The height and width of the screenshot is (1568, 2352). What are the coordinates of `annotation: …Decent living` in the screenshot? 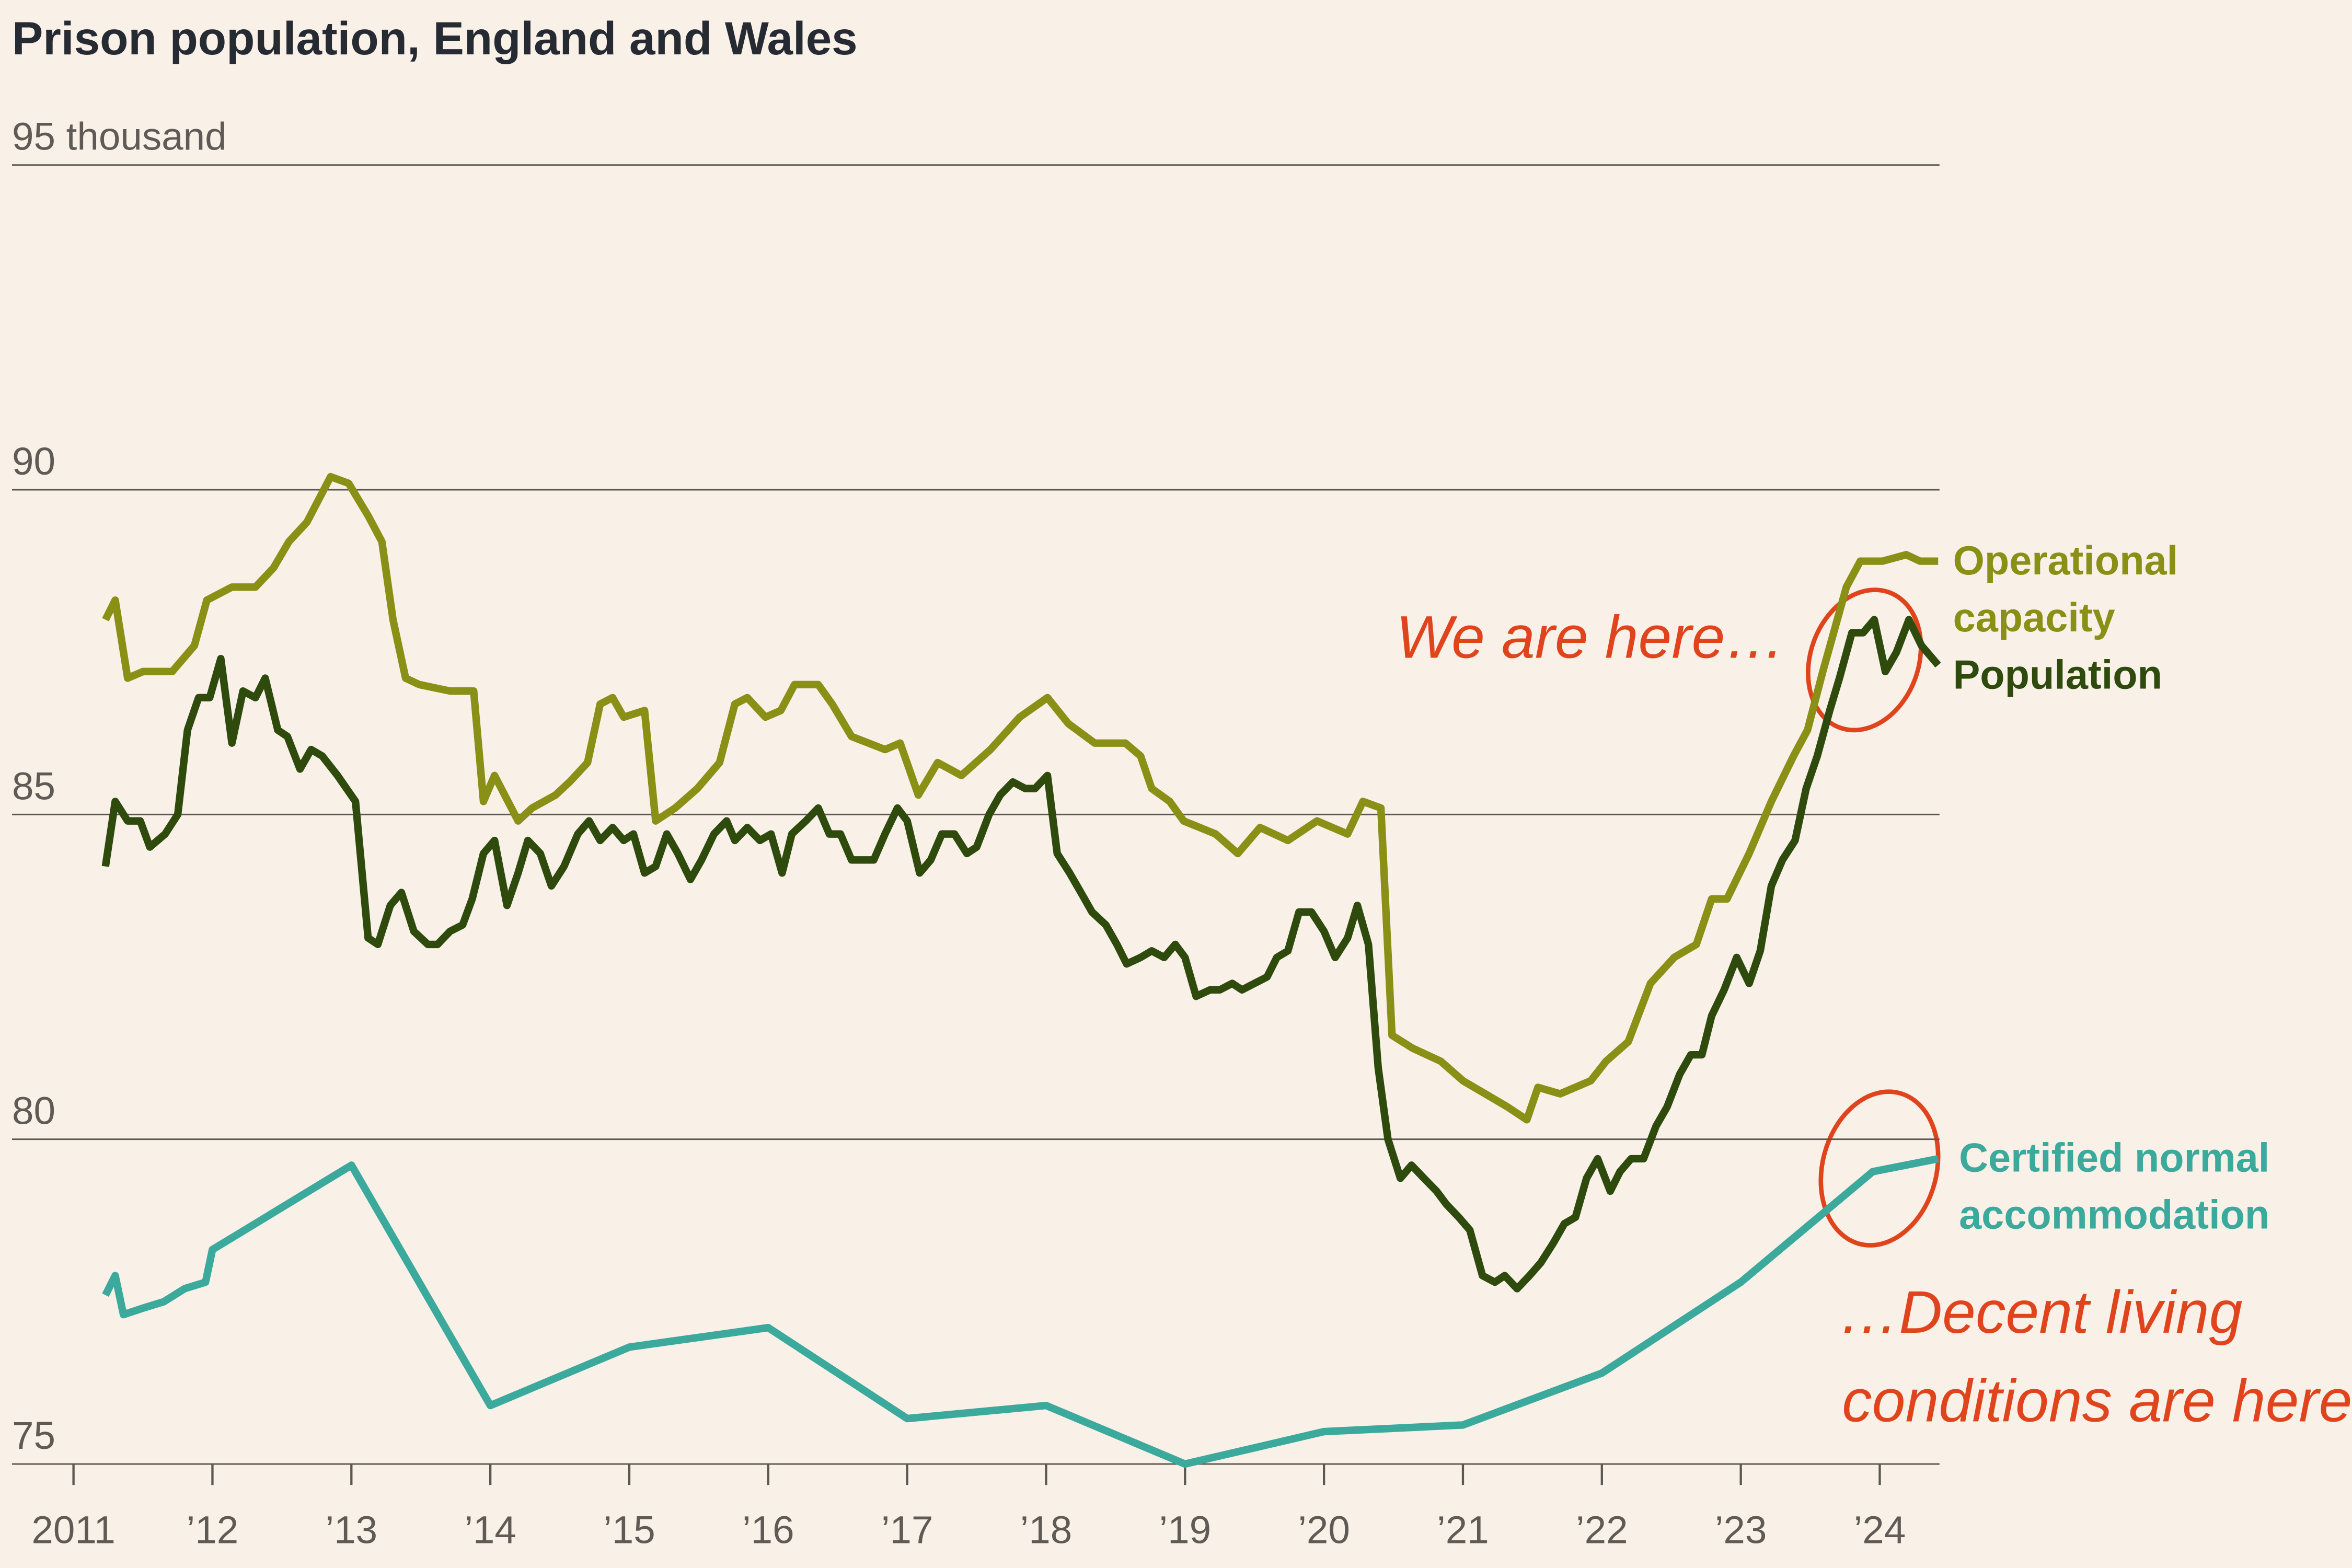 It's located at (2040, 1312).